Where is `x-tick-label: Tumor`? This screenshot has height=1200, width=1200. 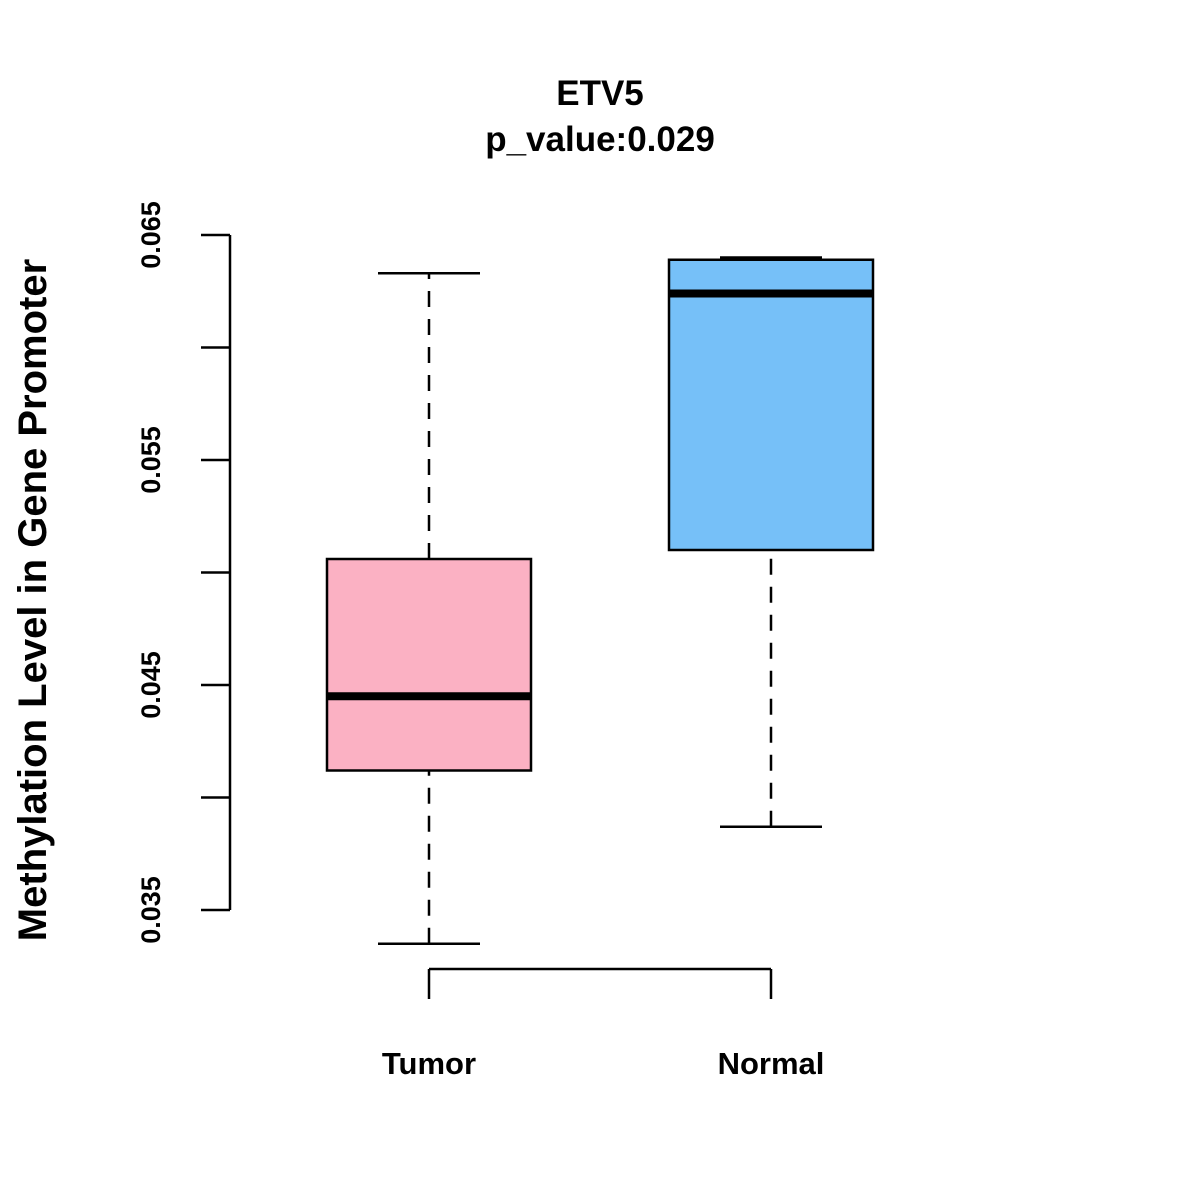
x-tick-label: Tumor is located at coordinates (429, 1063).